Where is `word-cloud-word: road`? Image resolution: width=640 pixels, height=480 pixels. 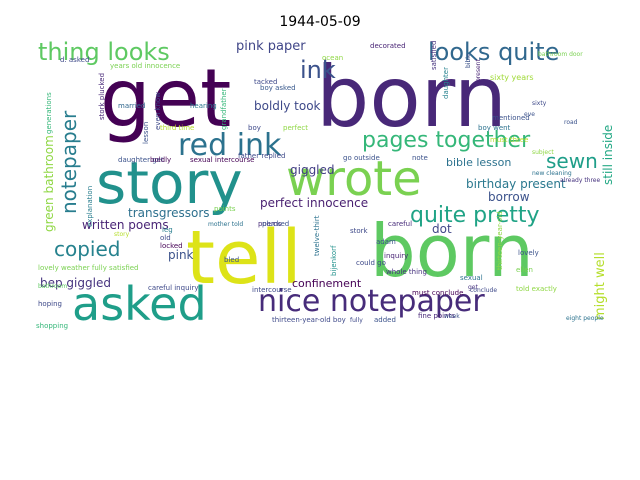
word-cloud-word: road is located at coordinates (571, 122).